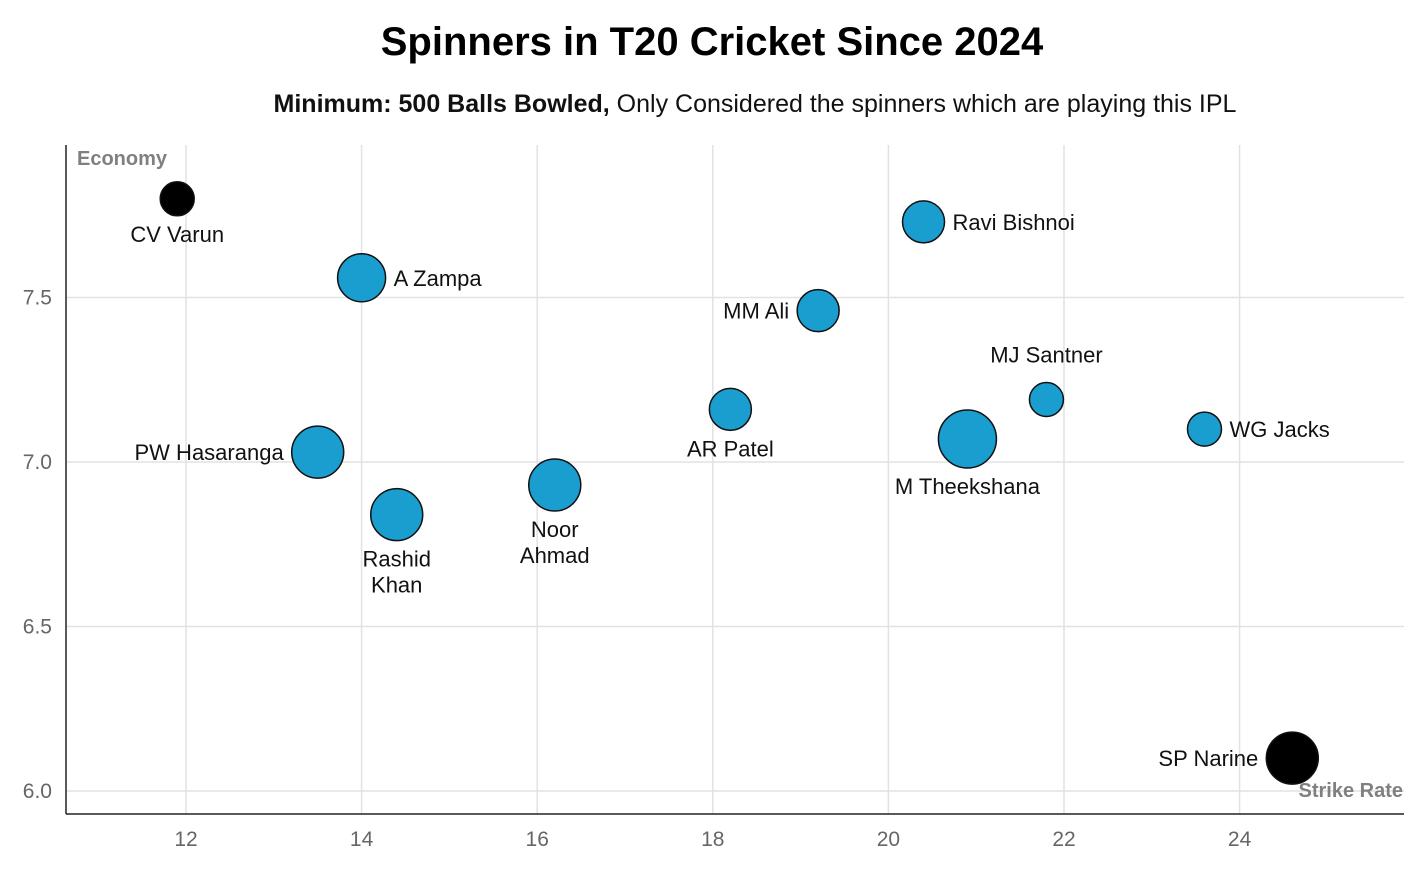  Describe the element at coordinates (438, 278) in the screenshot. I see `label-a-zampa: A Zampa` at that location.